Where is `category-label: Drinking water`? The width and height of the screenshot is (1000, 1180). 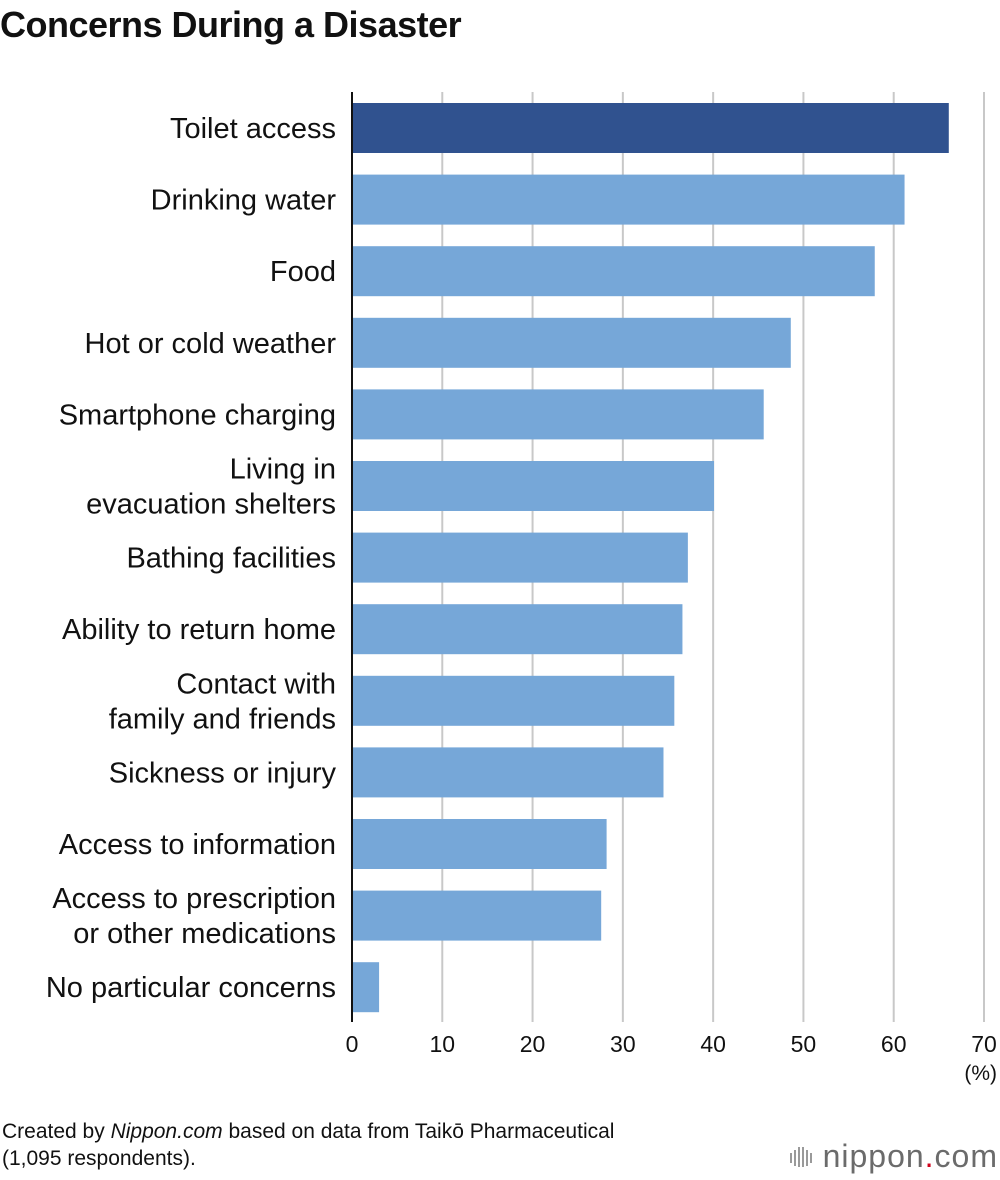
category-label: Drinking water is located at coordinates (244, 201).